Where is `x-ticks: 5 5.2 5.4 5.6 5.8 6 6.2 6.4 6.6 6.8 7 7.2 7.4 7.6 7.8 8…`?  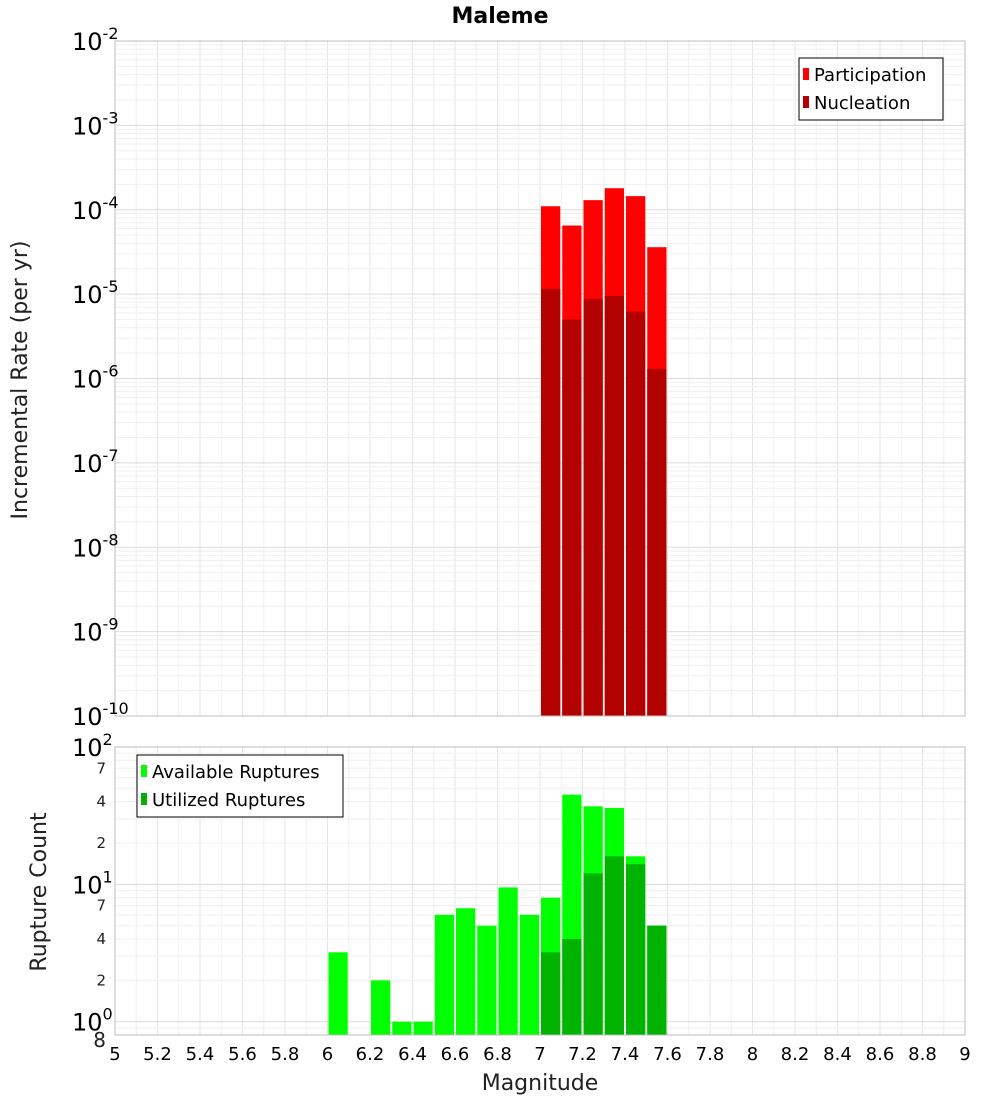
x-ticks: 5 5.2 5.4 5.6 5.8 6 6.2 6.4 6.6 6.8 7 7.2 7.4 7.6 7.8 8… is located at coordinates (539, 1054).